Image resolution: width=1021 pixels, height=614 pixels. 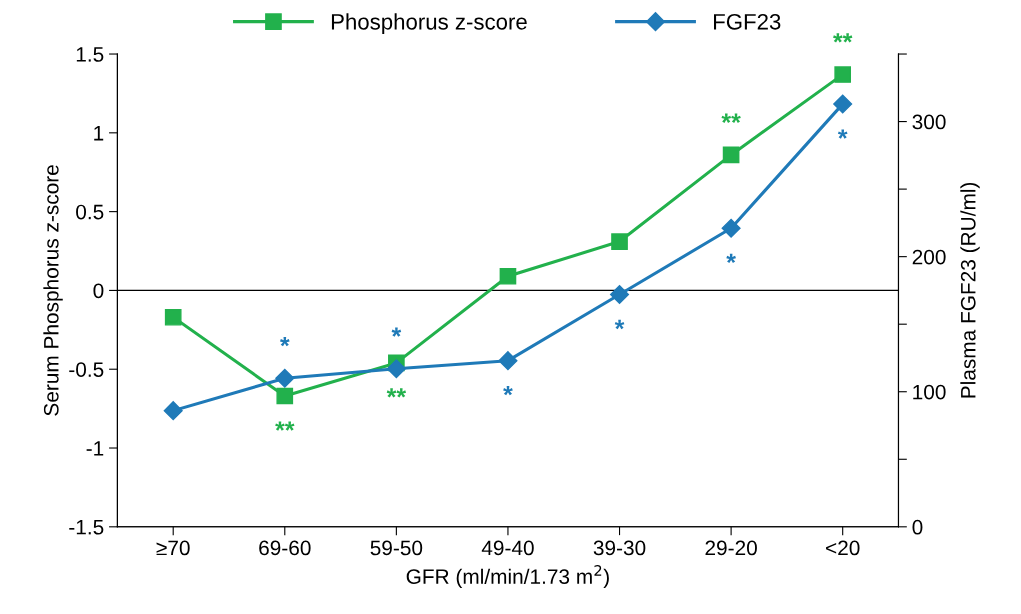 What do you see at coordinates (99, 133) in the screenshot?
I see `y-tick-label: 1` at bounding box center [99, 133].